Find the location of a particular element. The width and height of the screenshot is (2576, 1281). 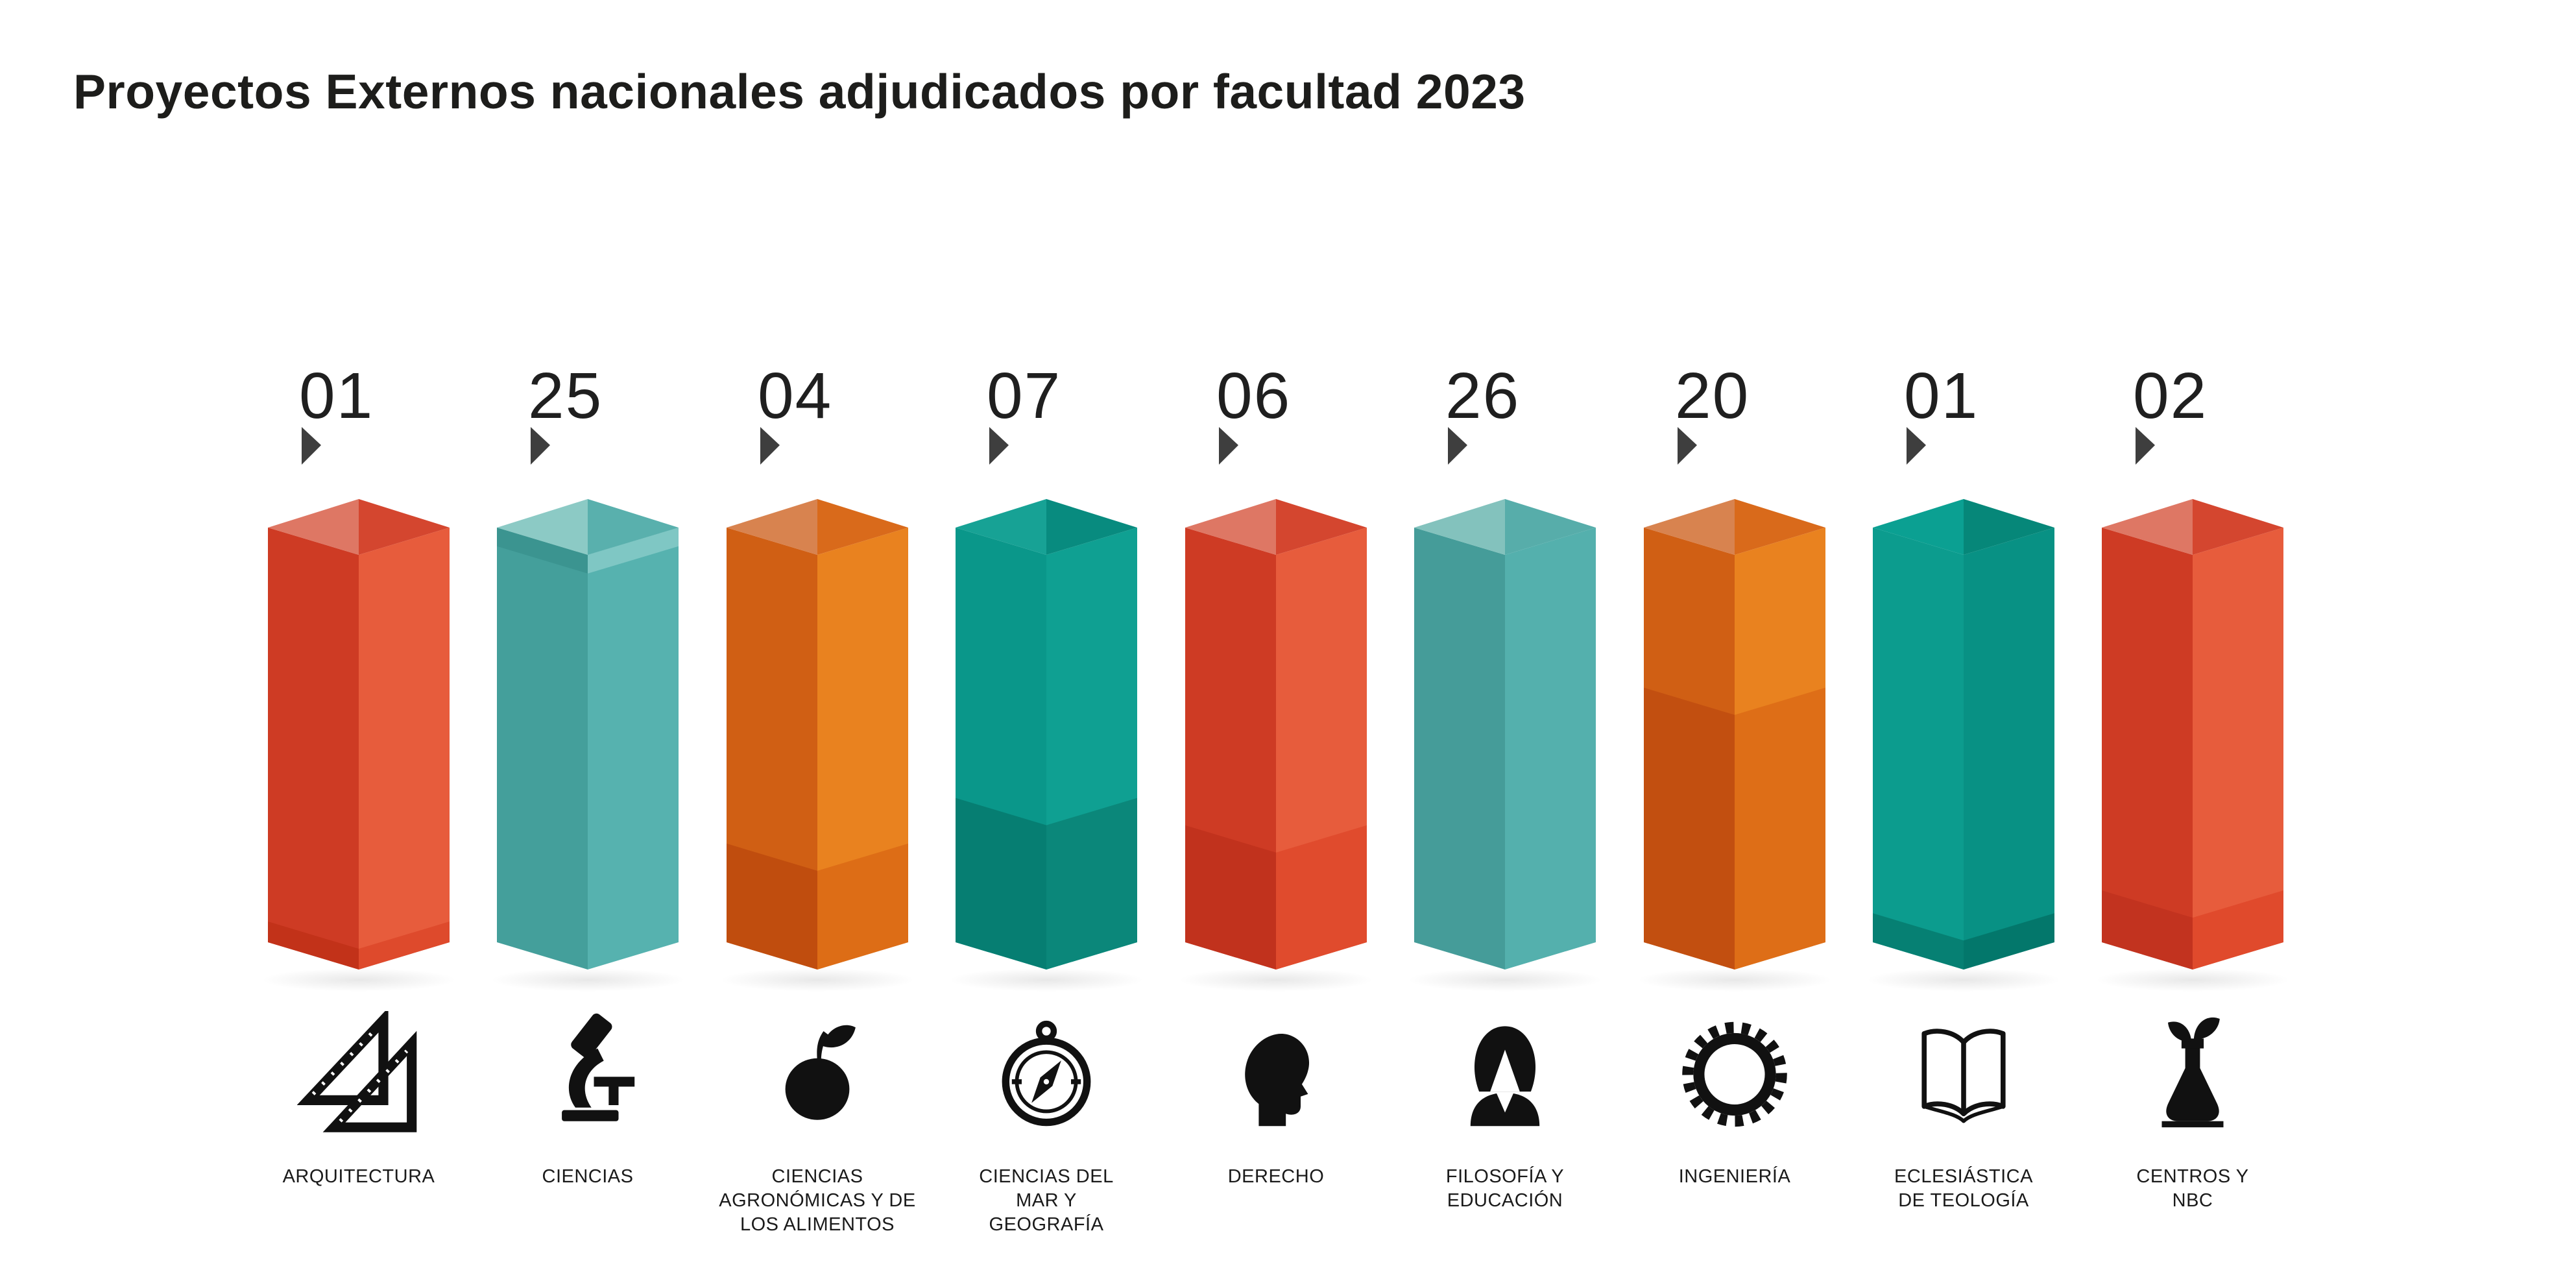

category-label-line: ARQUITECTURA is located at coordinates (358, 1176).